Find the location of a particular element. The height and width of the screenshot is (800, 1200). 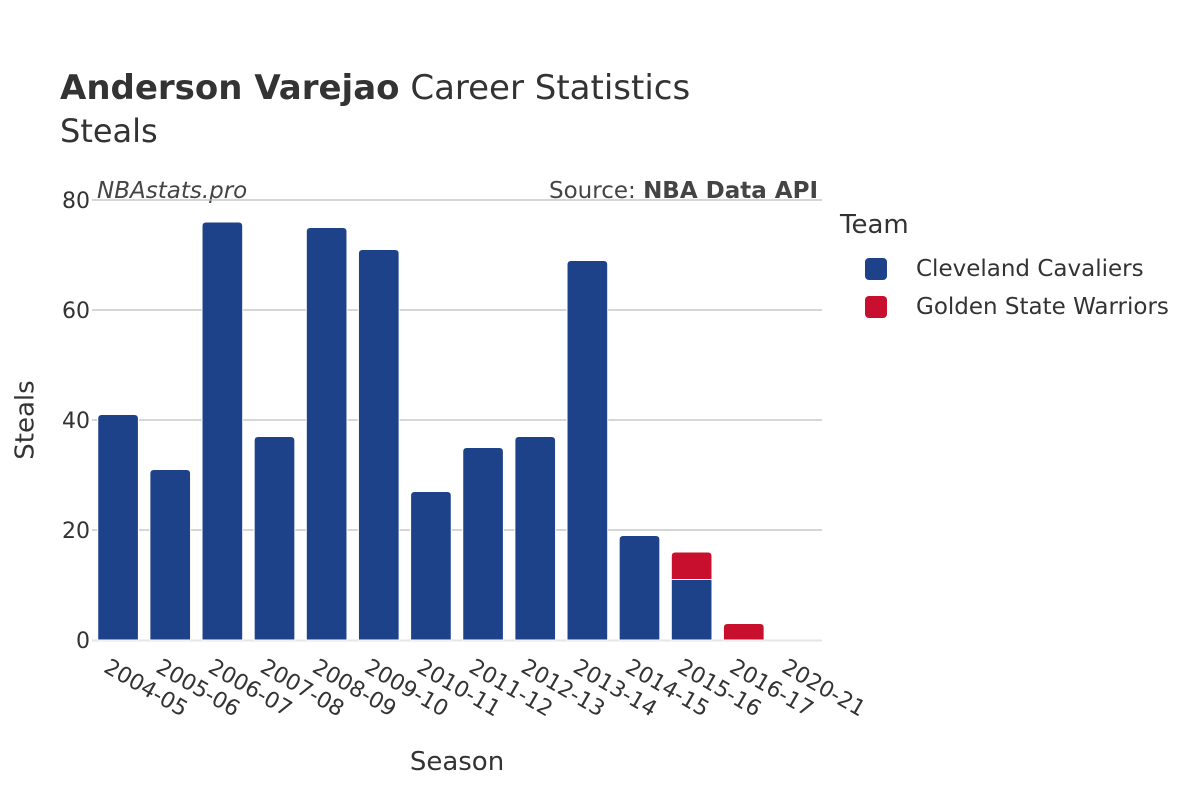

chart-title: Anderson Varejao Career Statistics is located at coordinates (375, 88).